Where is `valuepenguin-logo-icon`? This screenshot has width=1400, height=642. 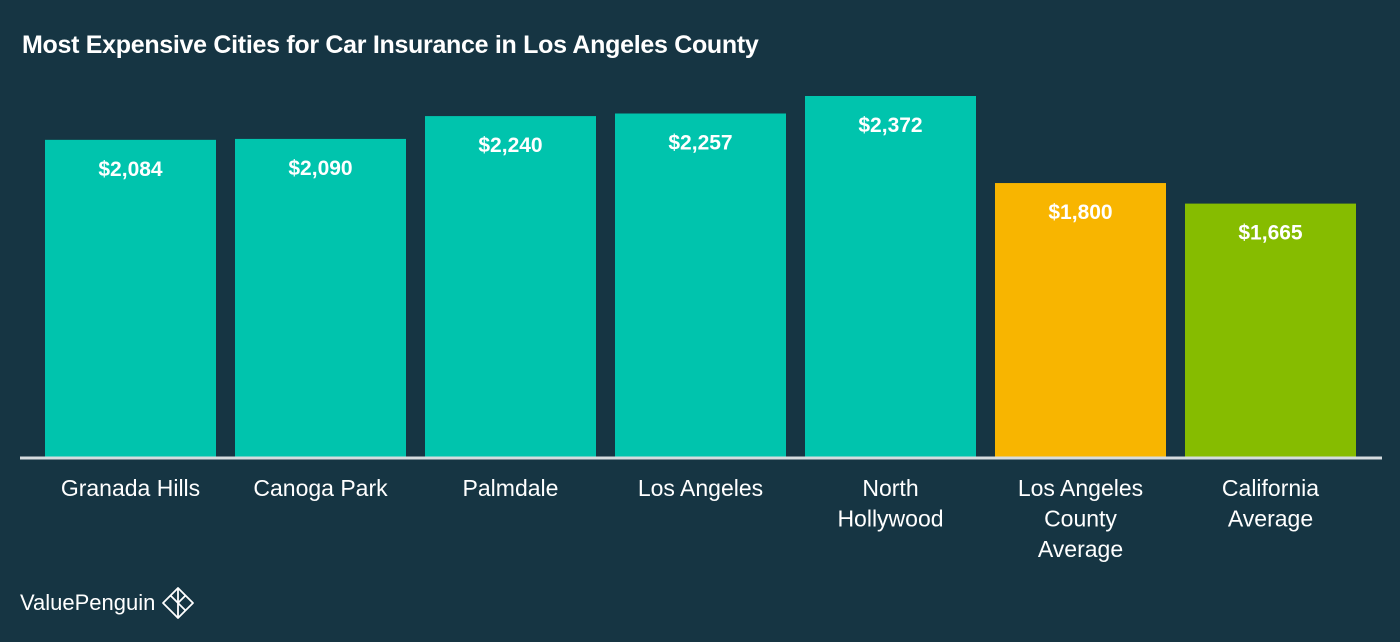
valuepenguin-logo-icon is located at coordinates (178, 603).